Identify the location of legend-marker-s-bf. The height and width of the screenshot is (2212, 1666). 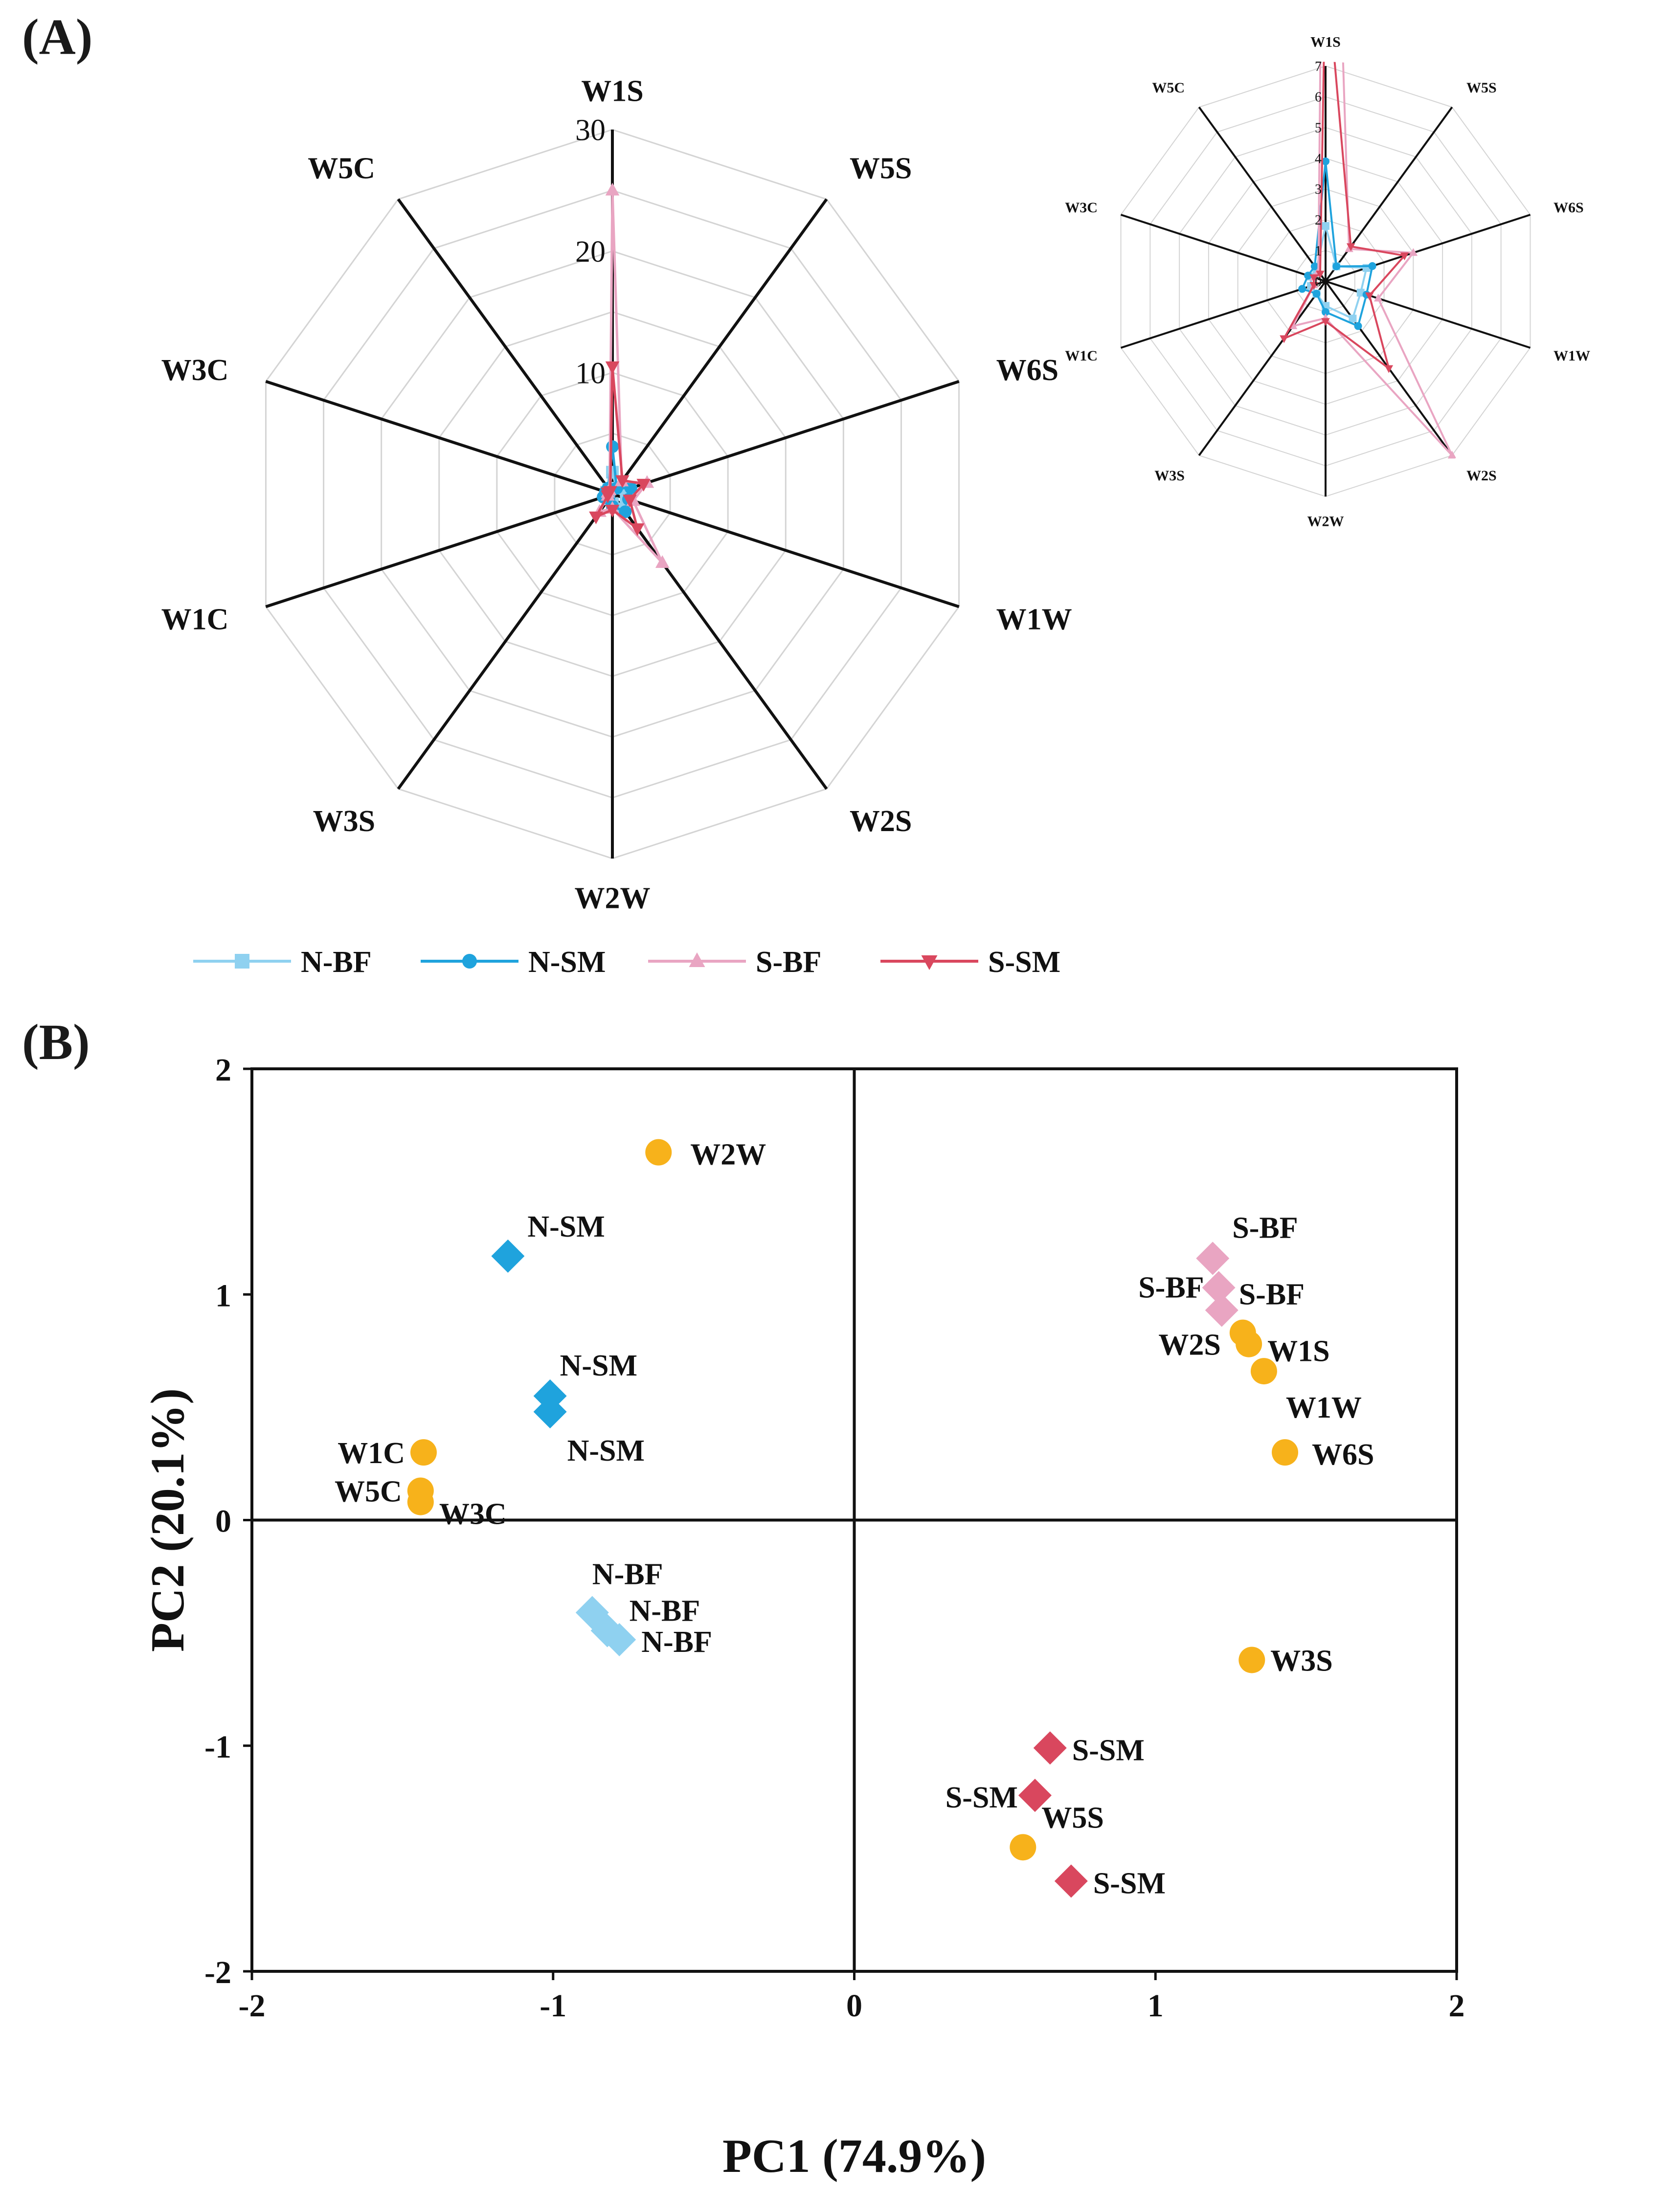
(697, 959).